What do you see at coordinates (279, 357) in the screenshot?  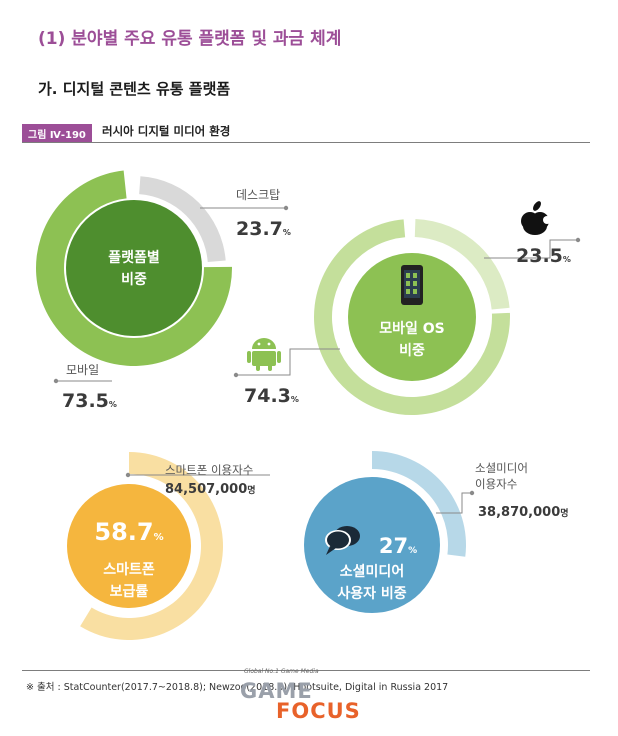 I see `android-arm-right` at bounding box center [279, 357].